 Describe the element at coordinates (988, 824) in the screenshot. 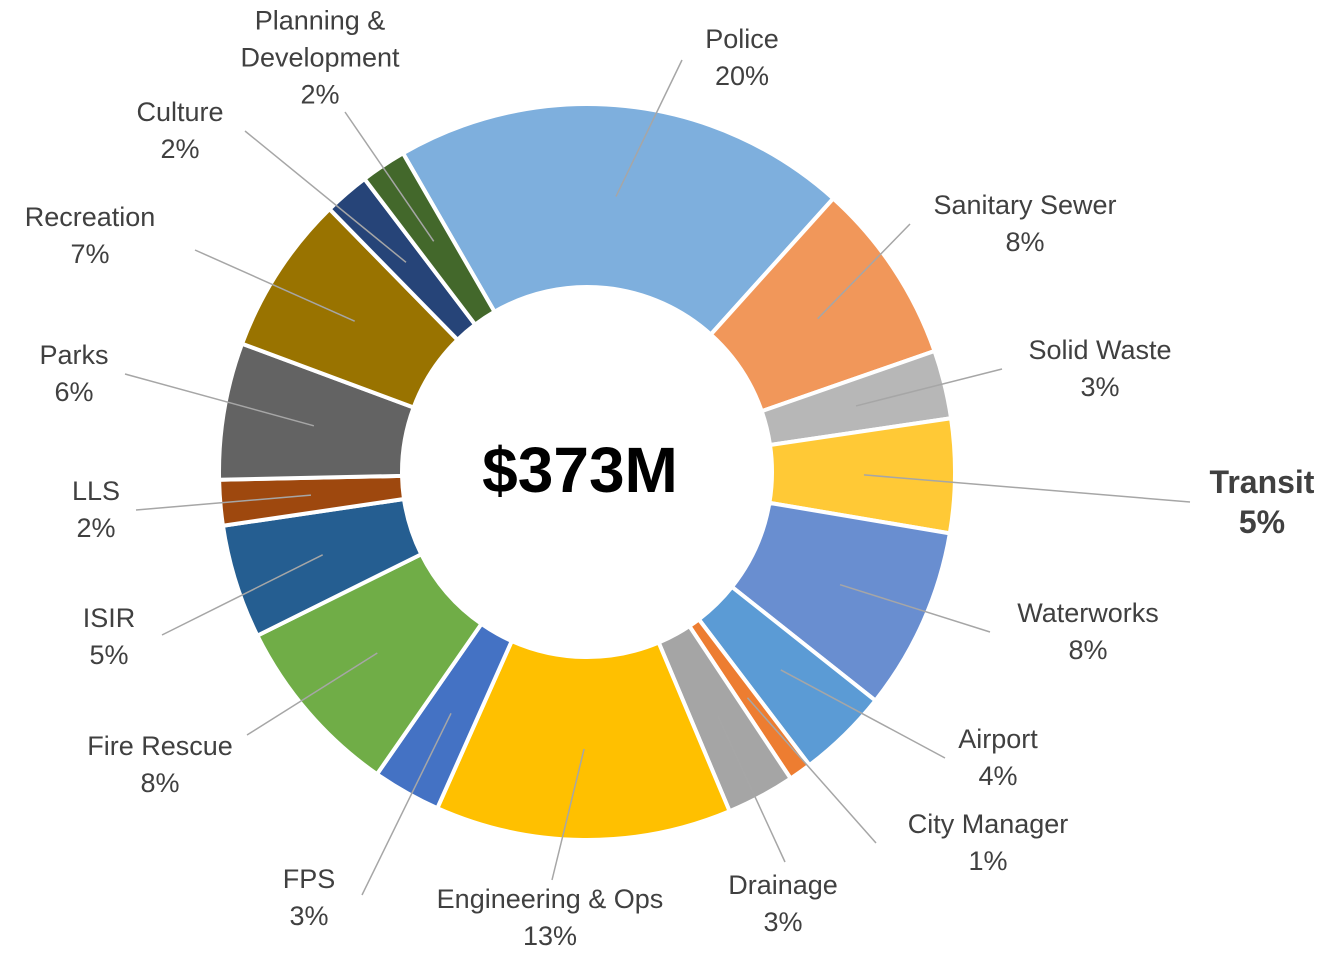

I see `slice-name: City Manager` at that location.